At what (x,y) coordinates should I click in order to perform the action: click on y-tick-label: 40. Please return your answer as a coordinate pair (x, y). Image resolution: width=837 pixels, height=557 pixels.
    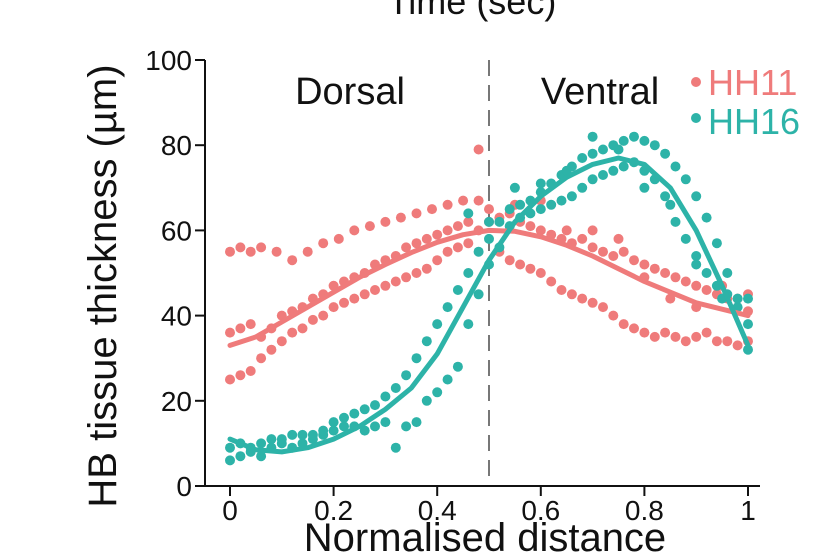
    Looking at the image, I should click on (176, 316).